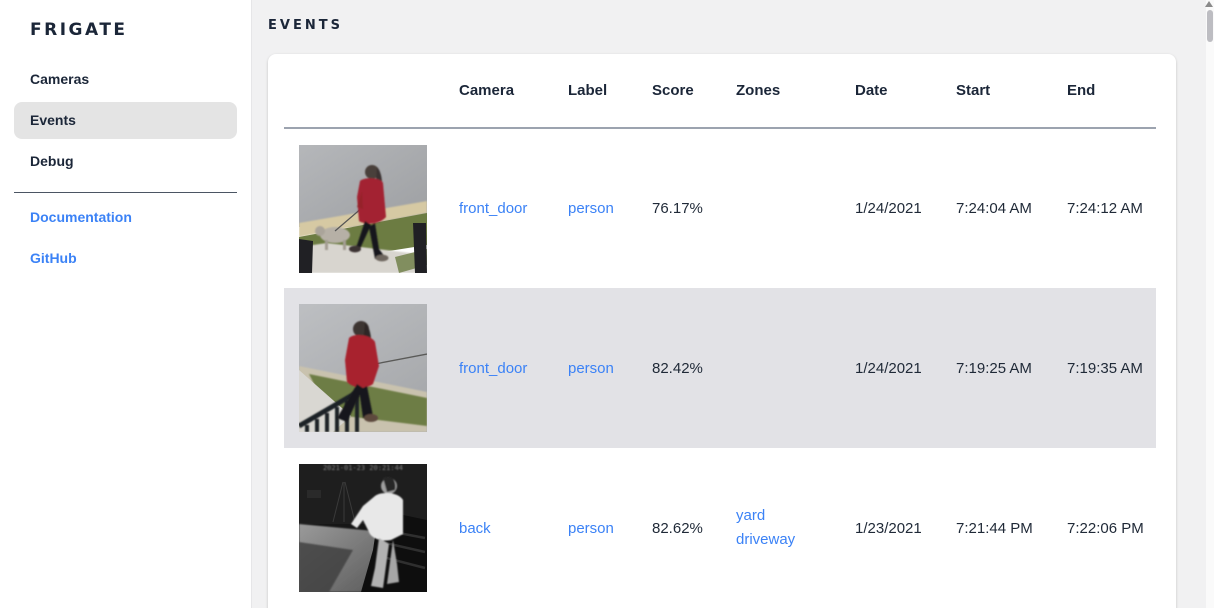 The height and width of the screenshot is (608, 1214). Describe the element at coordinates (610, 91) in the screenshot. I see `column-header-label: Label` at that location.